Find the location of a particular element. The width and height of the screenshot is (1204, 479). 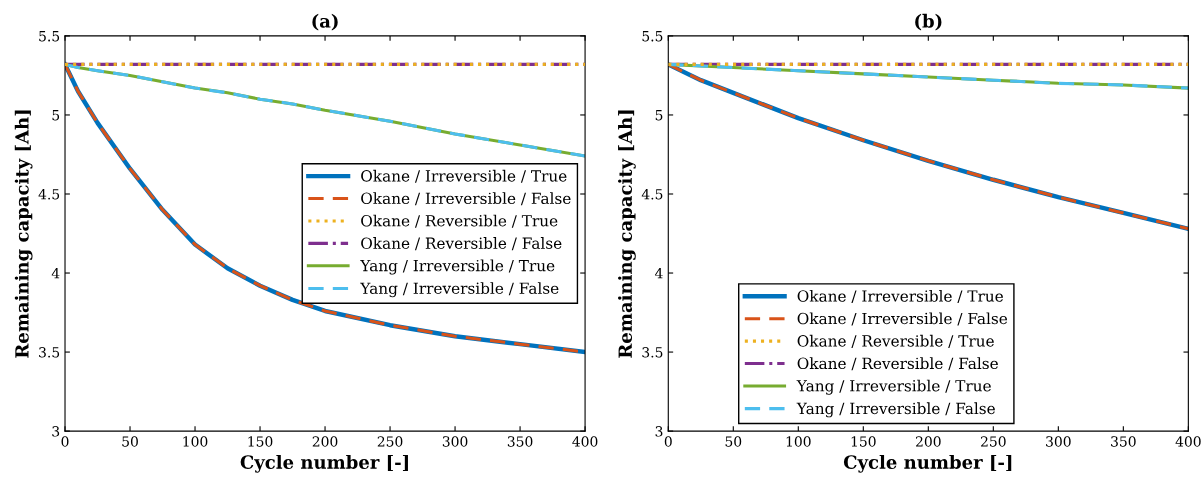

chart-title: (b) is located at coordinates (928, 22).